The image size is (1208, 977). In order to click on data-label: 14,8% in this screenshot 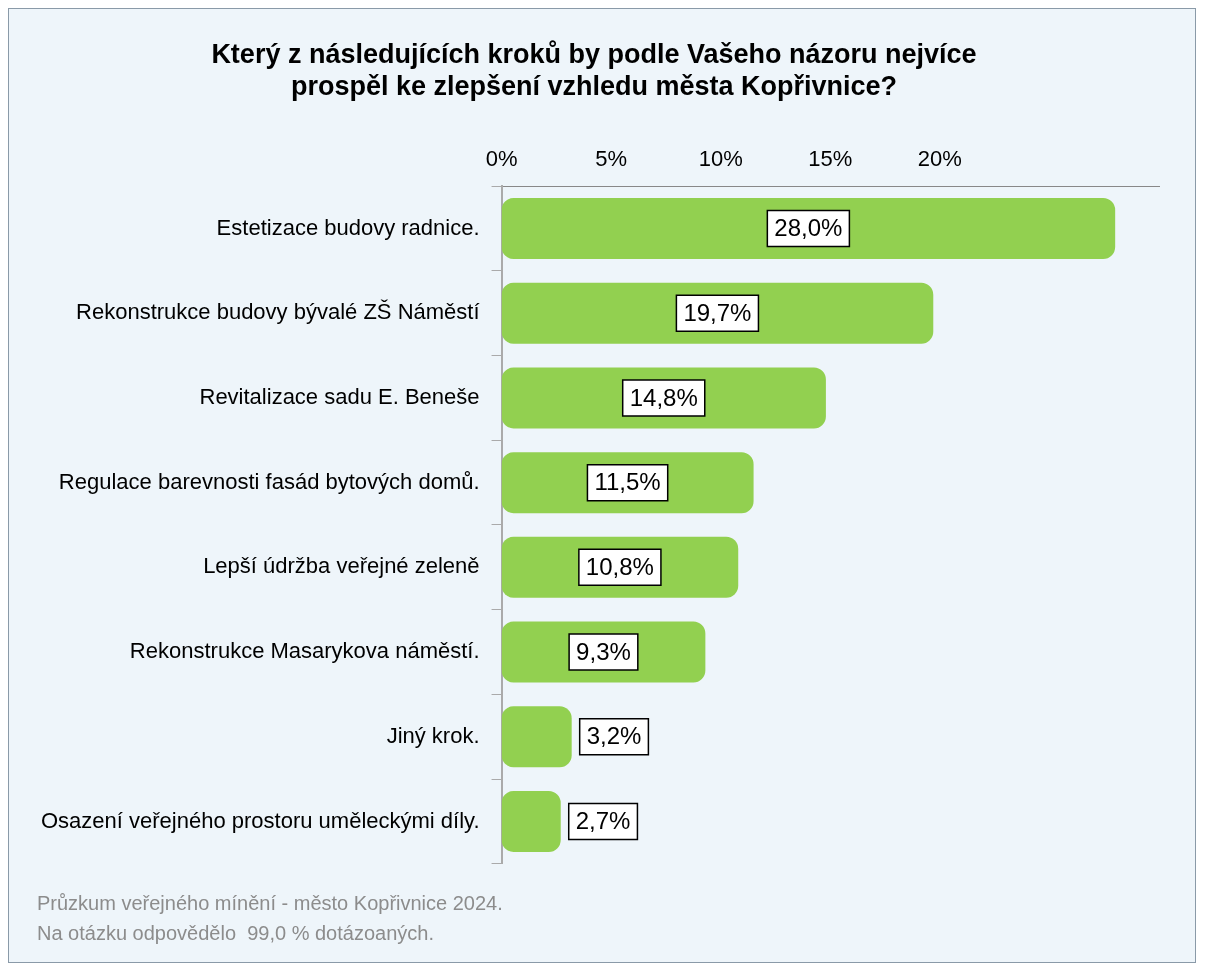, I will do `click(663, 397)`.